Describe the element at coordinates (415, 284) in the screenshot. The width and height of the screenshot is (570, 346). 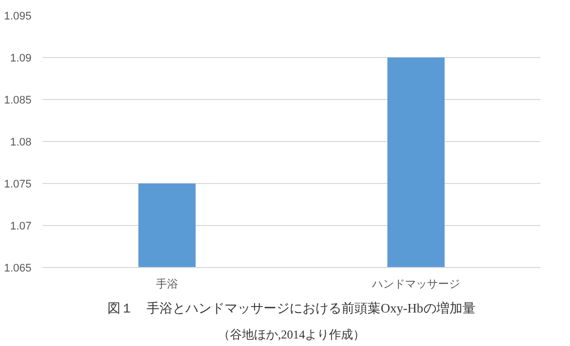
I see `x-tick-label: ハンドマッサージ` at that location.